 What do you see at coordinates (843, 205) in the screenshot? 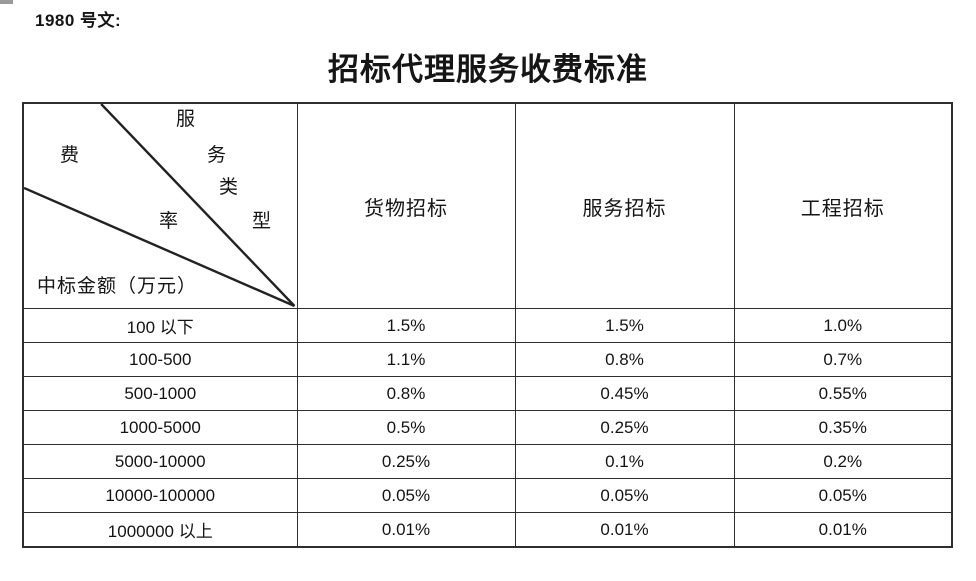
I see `column-header-engineering: 工程招标` at bounding box center [843, 205].